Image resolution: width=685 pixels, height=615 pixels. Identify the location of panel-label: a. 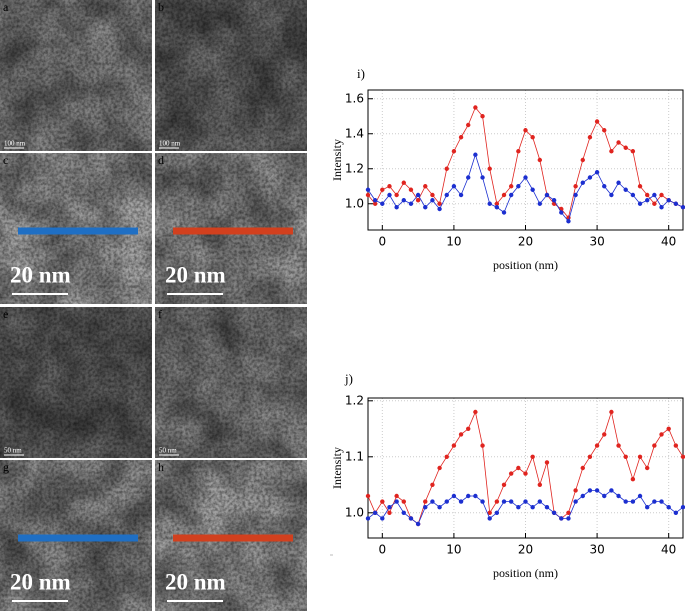
(6, 7).